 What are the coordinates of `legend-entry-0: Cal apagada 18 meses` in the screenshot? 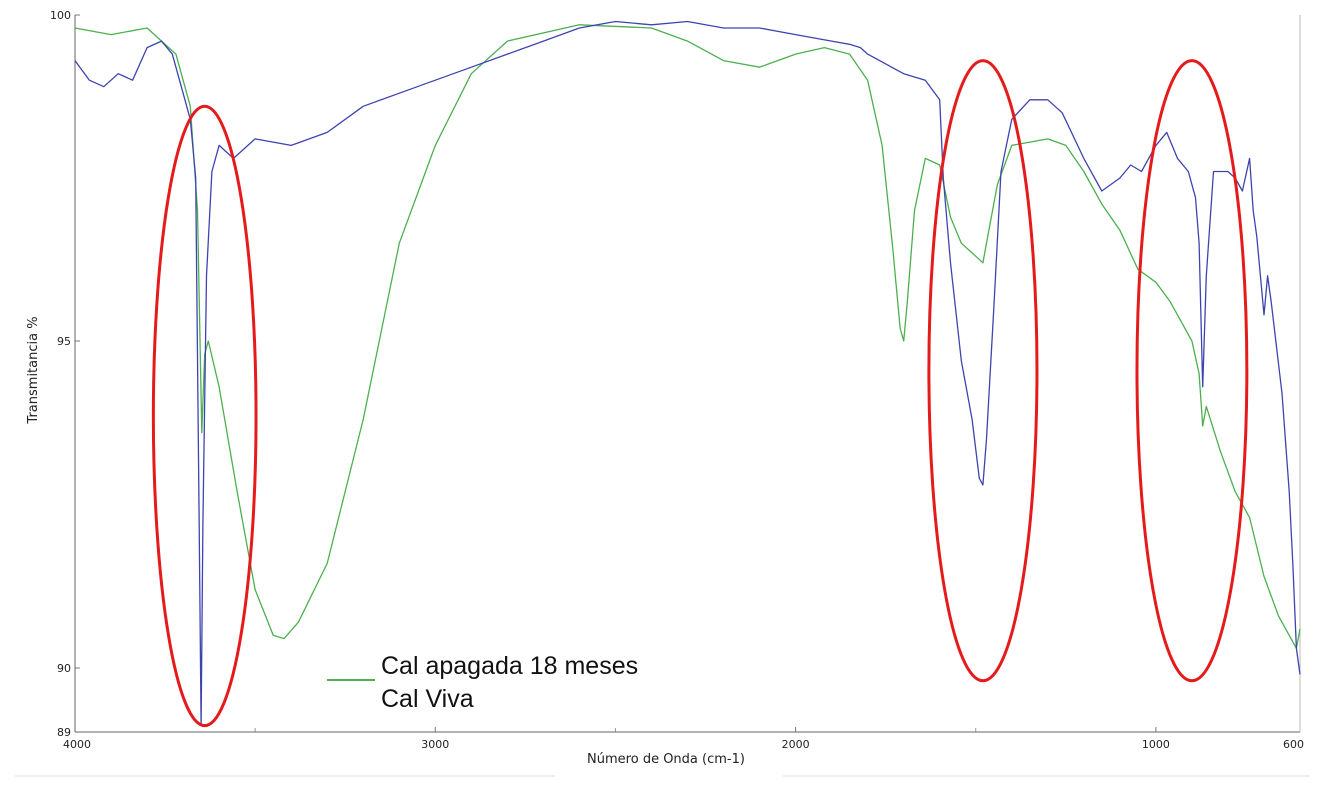 It's located at (509, 666).